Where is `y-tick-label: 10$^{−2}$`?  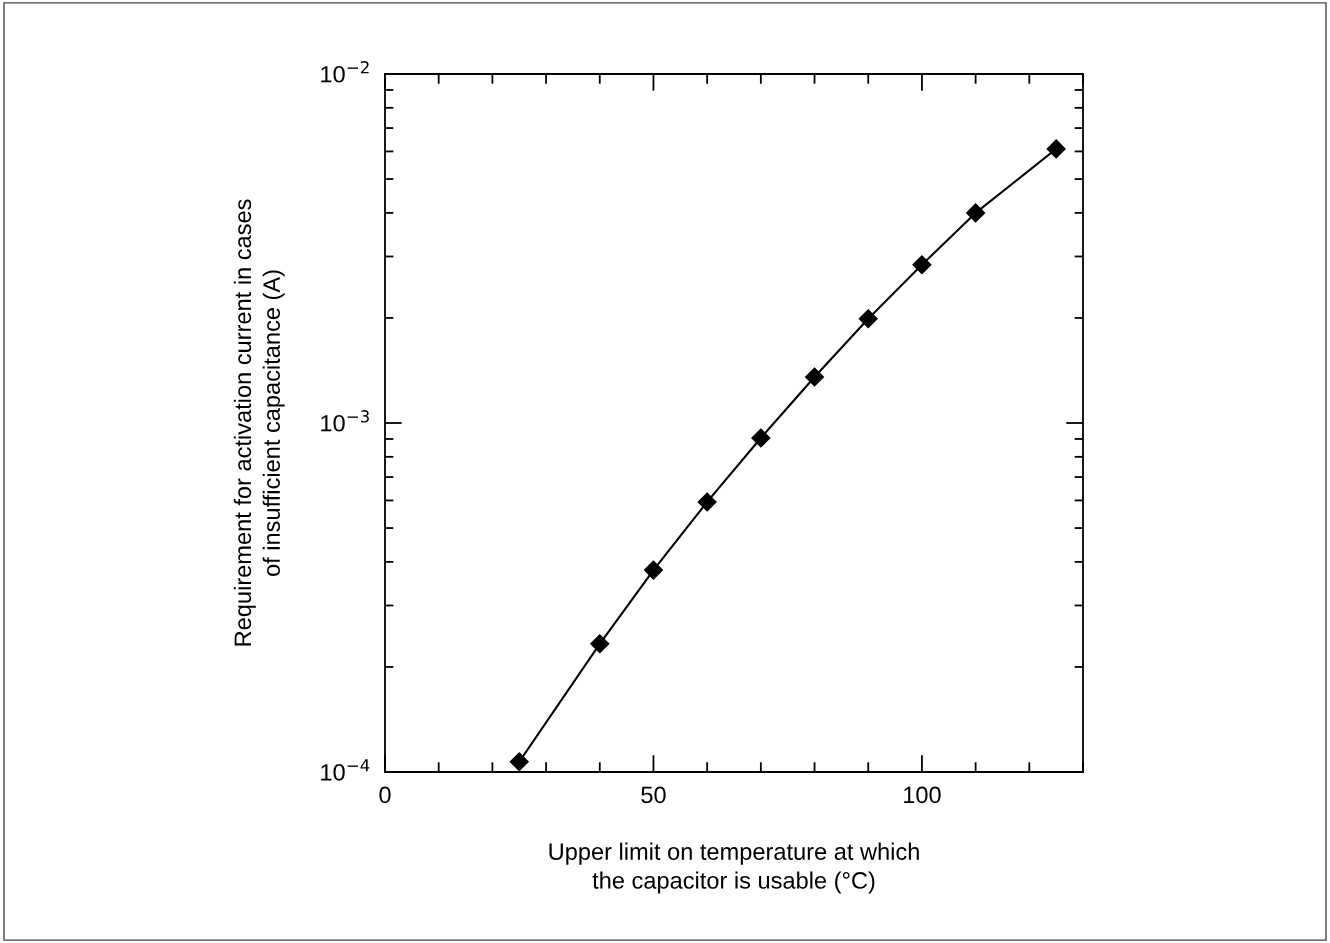
y-tick-label: 10$^{−2}$ is located at coordinates (345, 72).